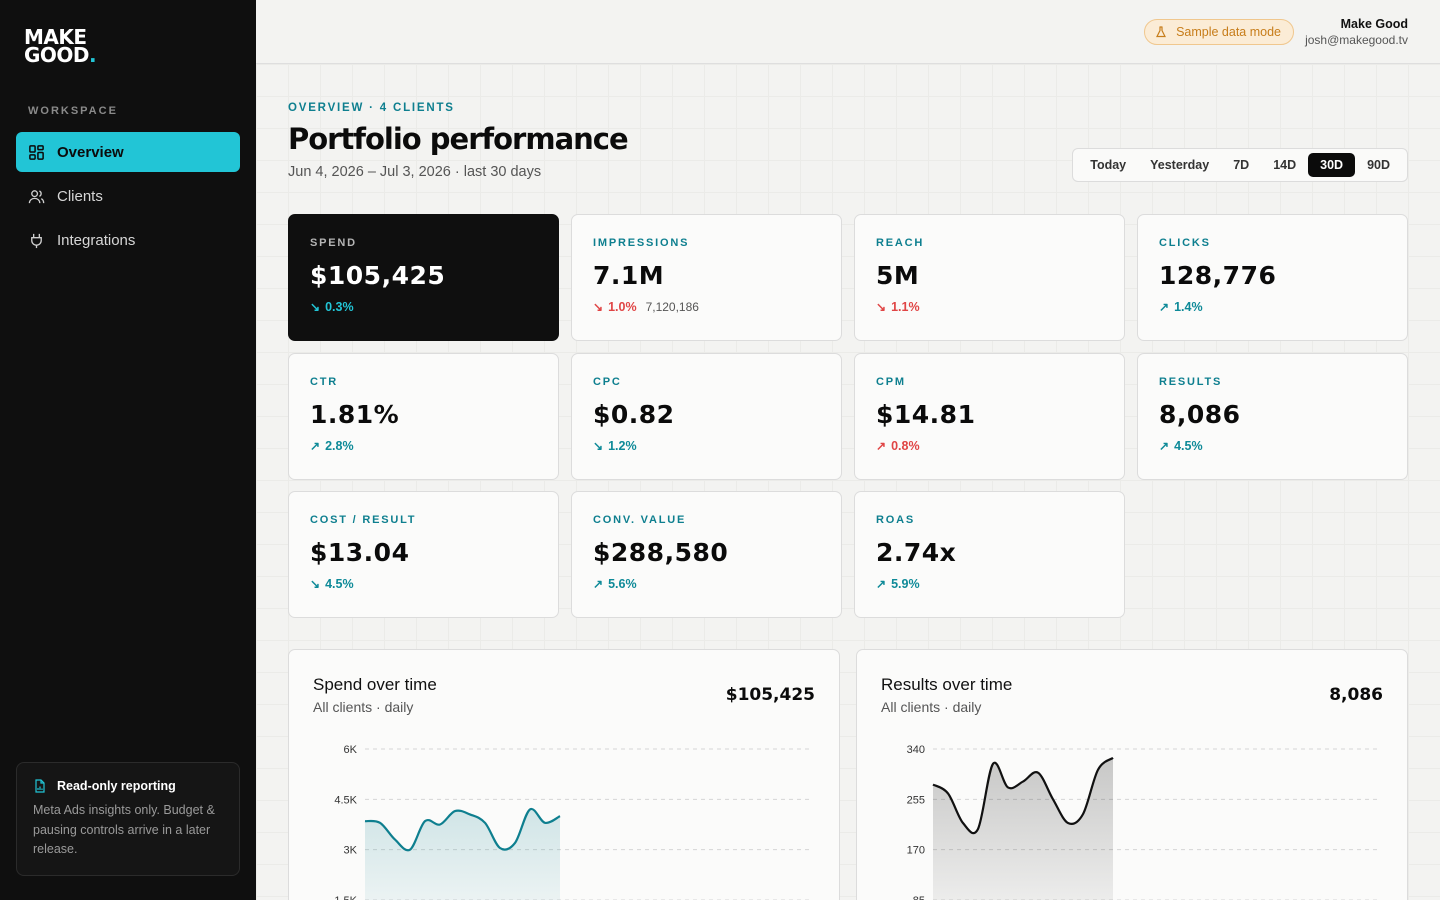 Image resolution: width=1440 pixels, height=900 pixels. Describe the element at coordinates (989, 554) in the screenshot. I see `kpi-card-roas: ROAS 2.74x ↗ 5.9%` at that location.